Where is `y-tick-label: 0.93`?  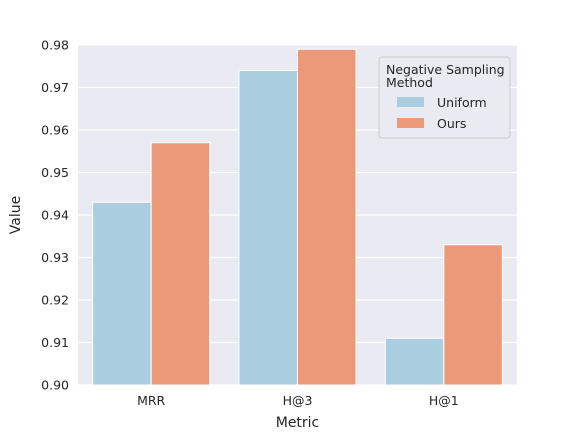 y-tick-label: 0.93 is located at coordinates (55, 257).